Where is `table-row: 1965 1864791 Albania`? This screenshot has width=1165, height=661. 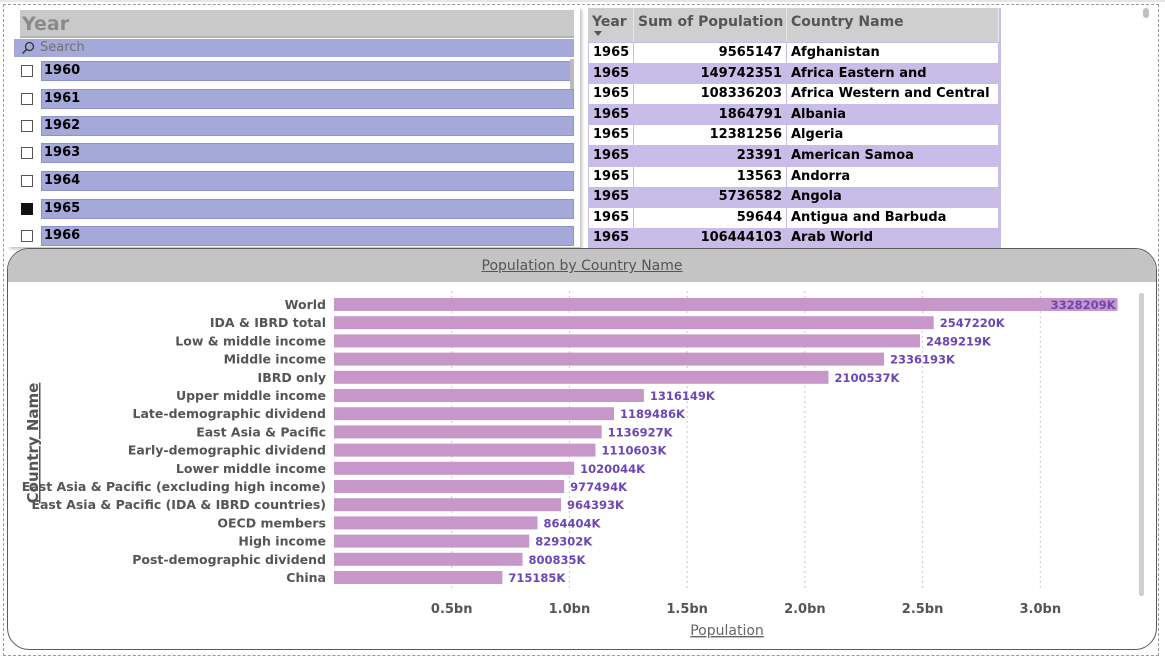
table-row: 1965 1864791 Albania is located at coordinates (793, 114).